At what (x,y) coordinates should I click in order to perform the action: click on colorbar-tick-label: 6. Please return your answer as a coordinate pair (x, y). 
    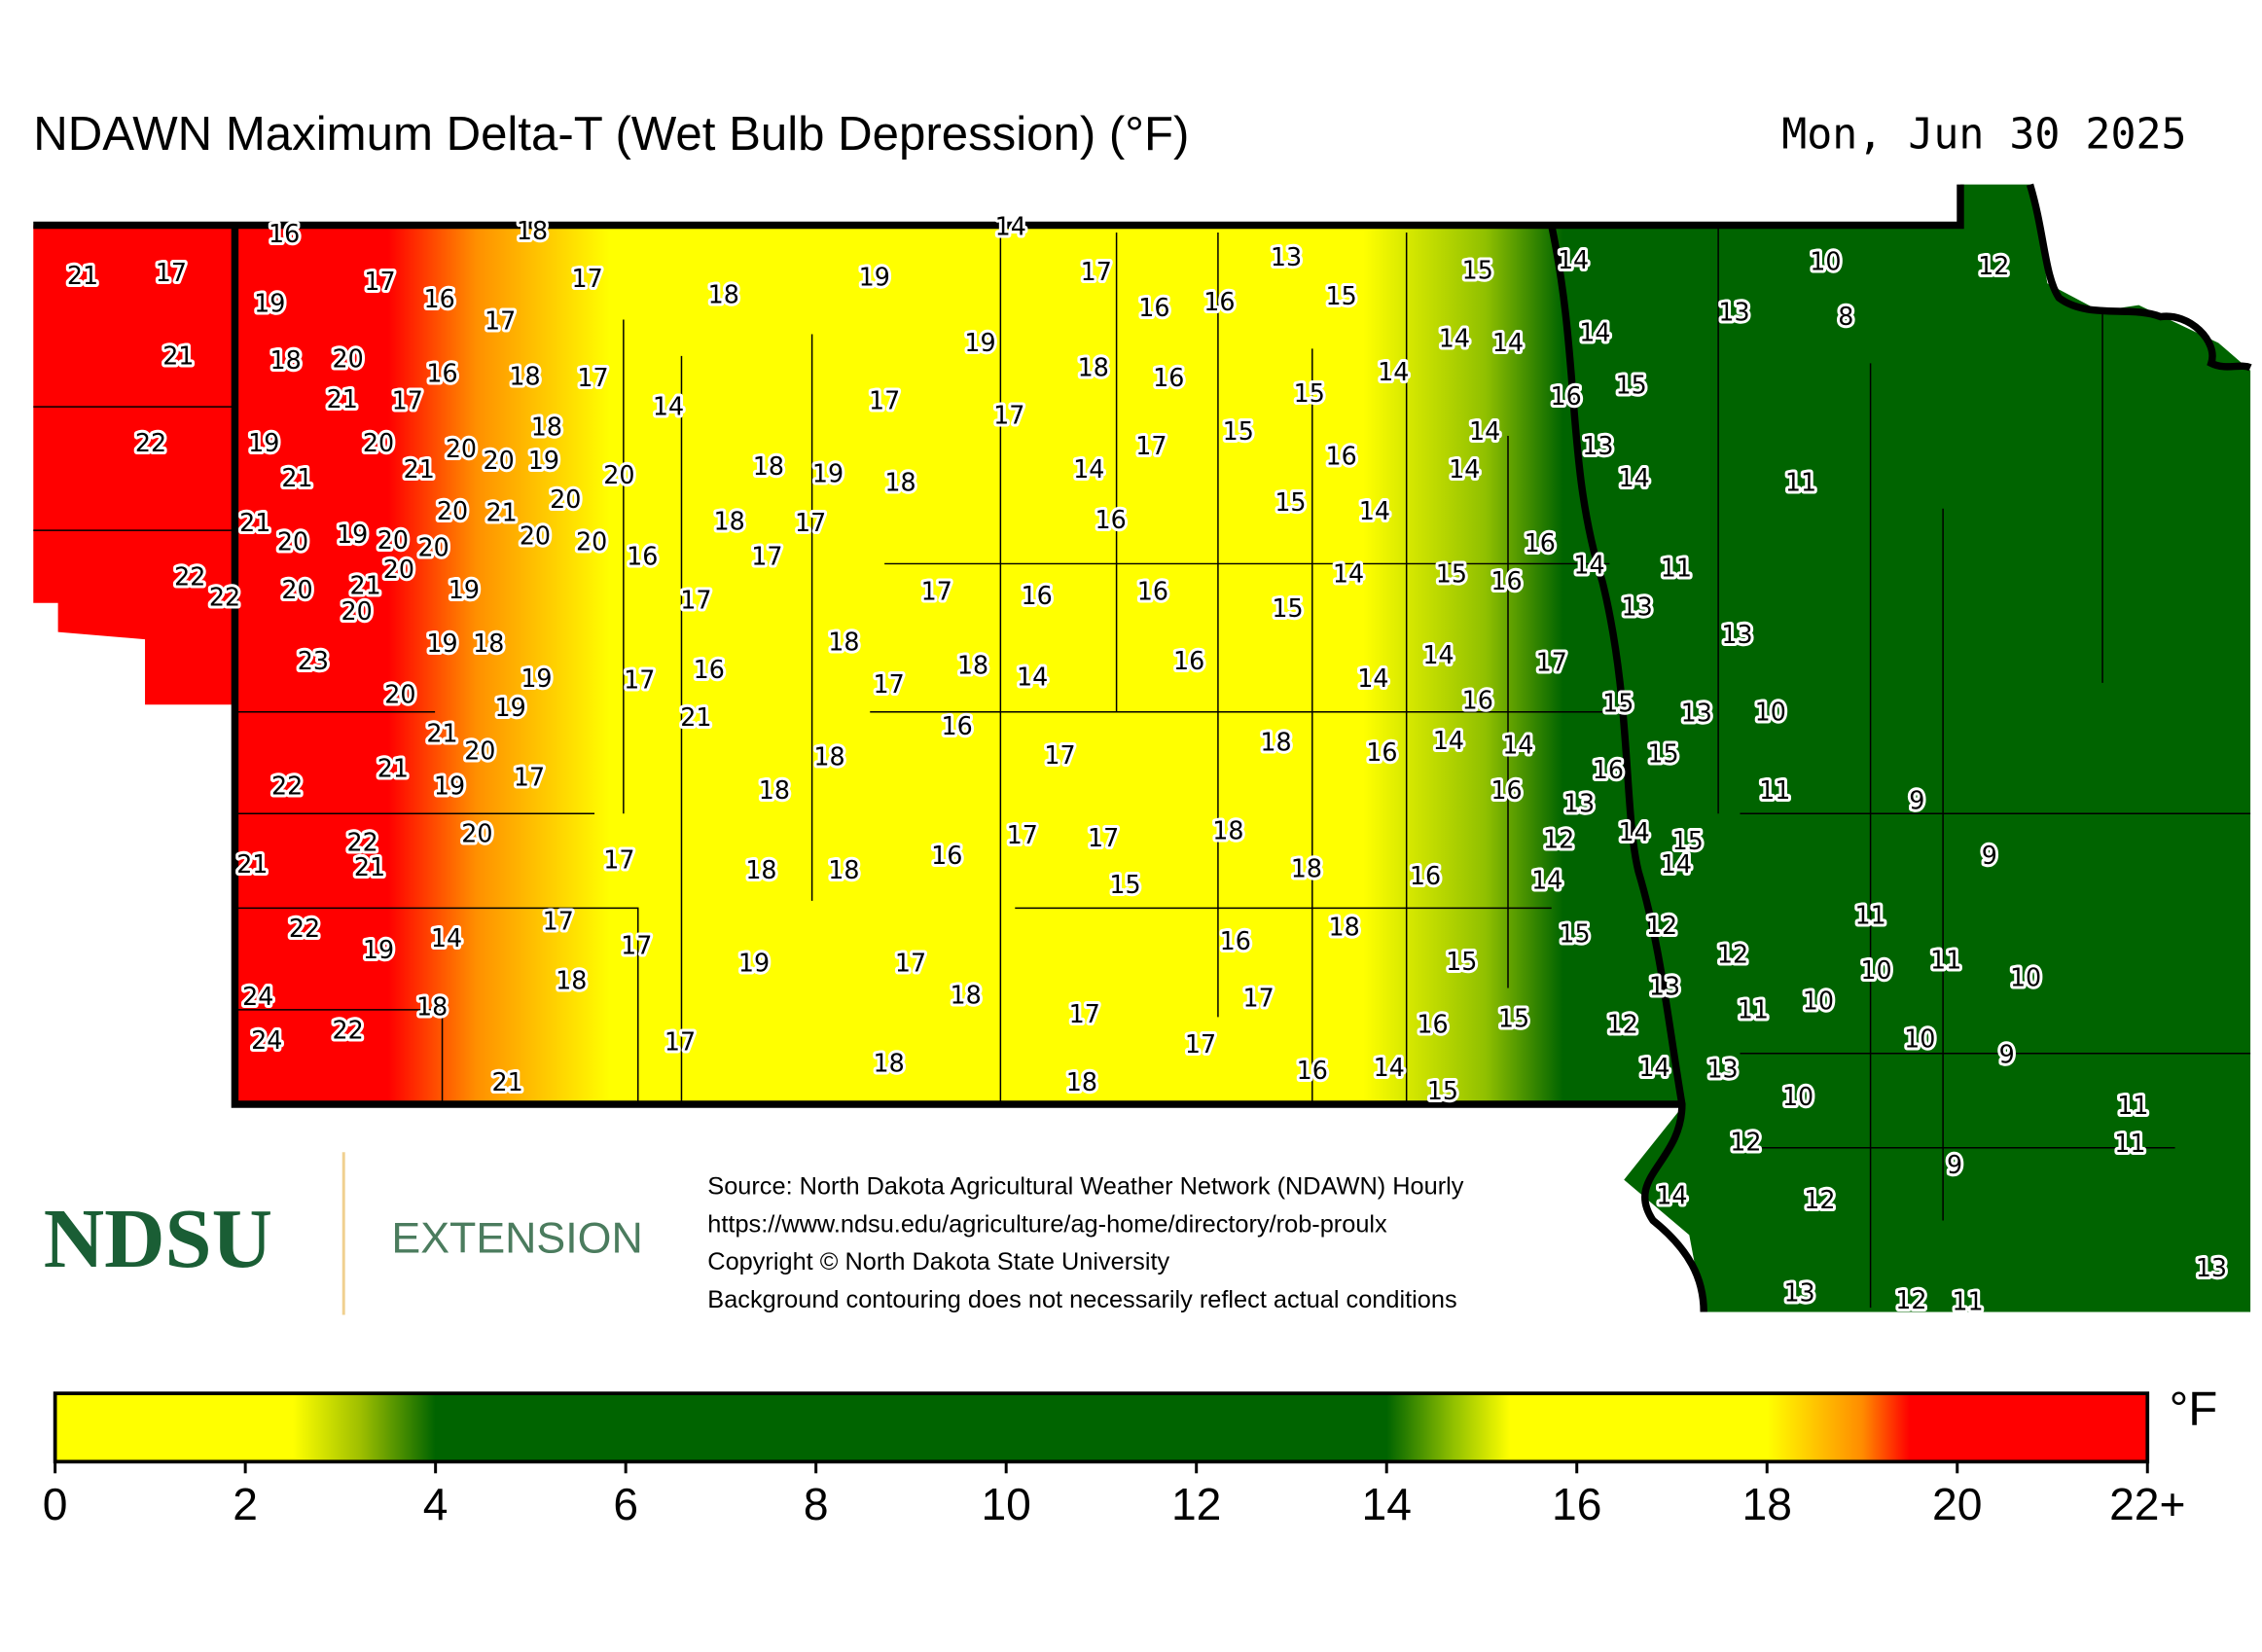
    Looking at the image, I should click on (625, 1504).